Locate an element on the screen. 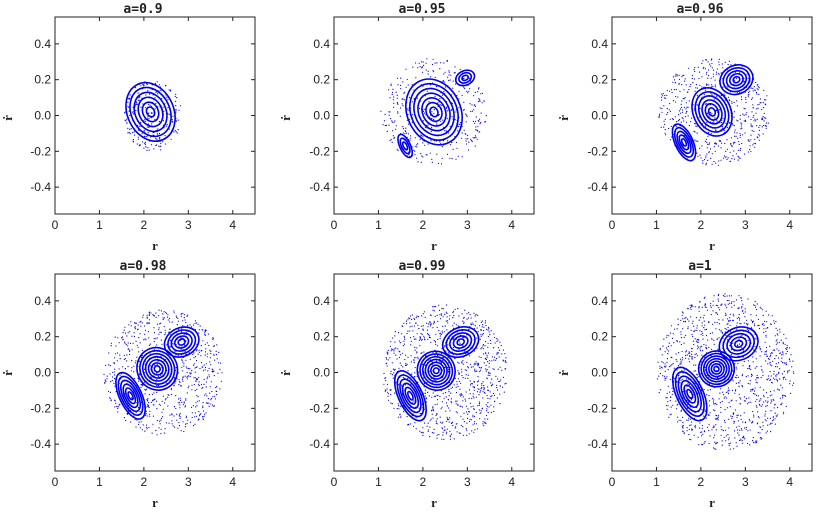 The height and width of the screenshot is (512, 817). scatter-marks is located at coordinates (433, 111).